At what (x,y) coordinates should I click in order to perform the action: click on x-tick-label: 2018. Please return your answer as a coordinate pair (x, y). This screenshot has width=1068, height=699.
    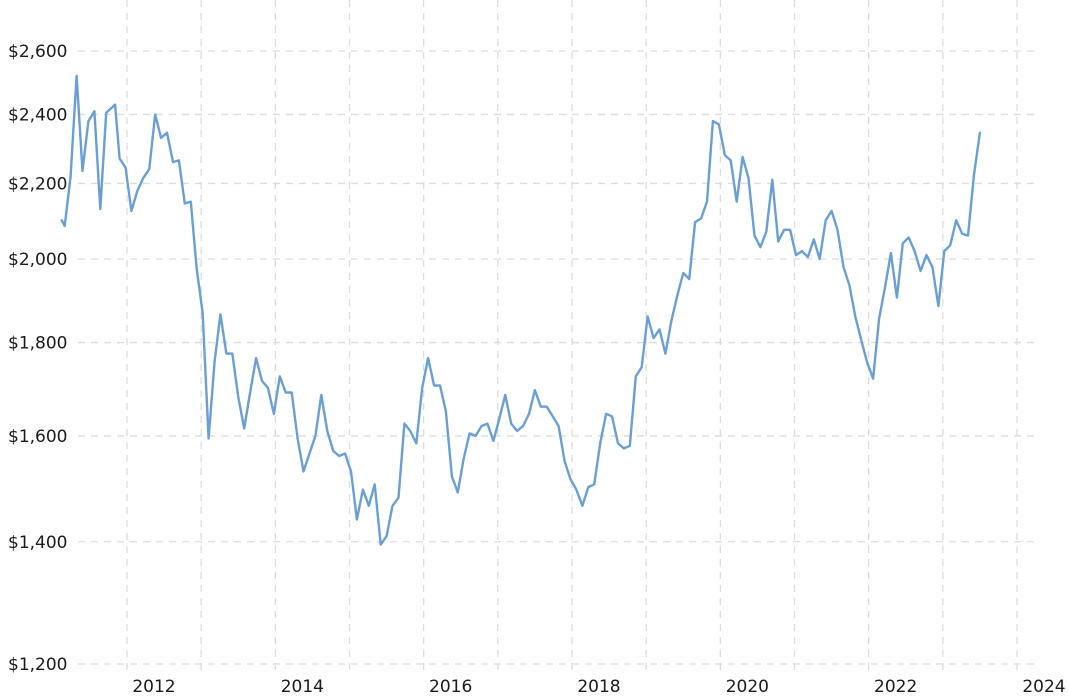
    Looking at the image, I should click on (598, 687).